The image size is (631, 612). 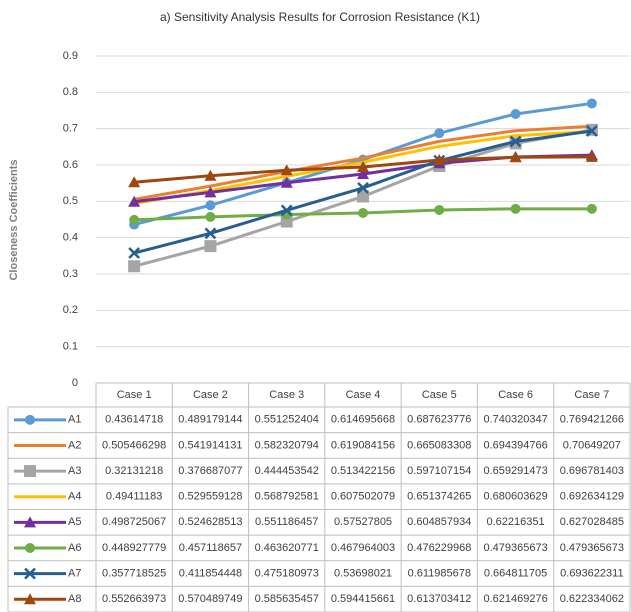 What do you see at coordinates (592, 522) in the screenshot?
I see `table-value: 0.627028485` at bounding box center [592, 522].